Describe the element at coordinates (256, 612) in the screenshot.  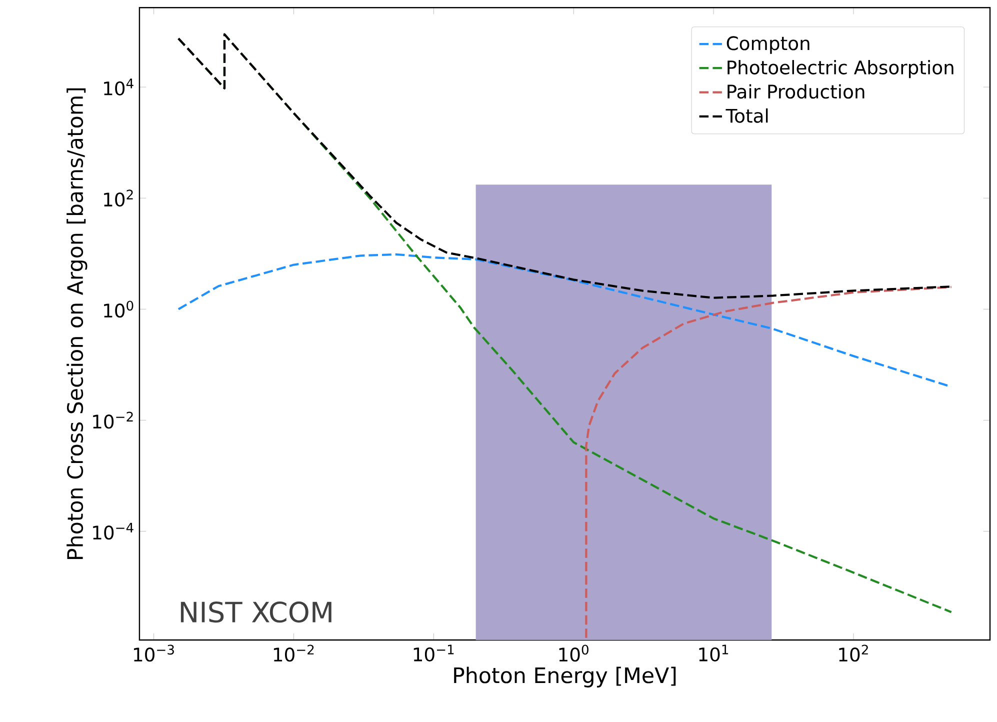
I see `annotation: NIST XCOM` at that location.